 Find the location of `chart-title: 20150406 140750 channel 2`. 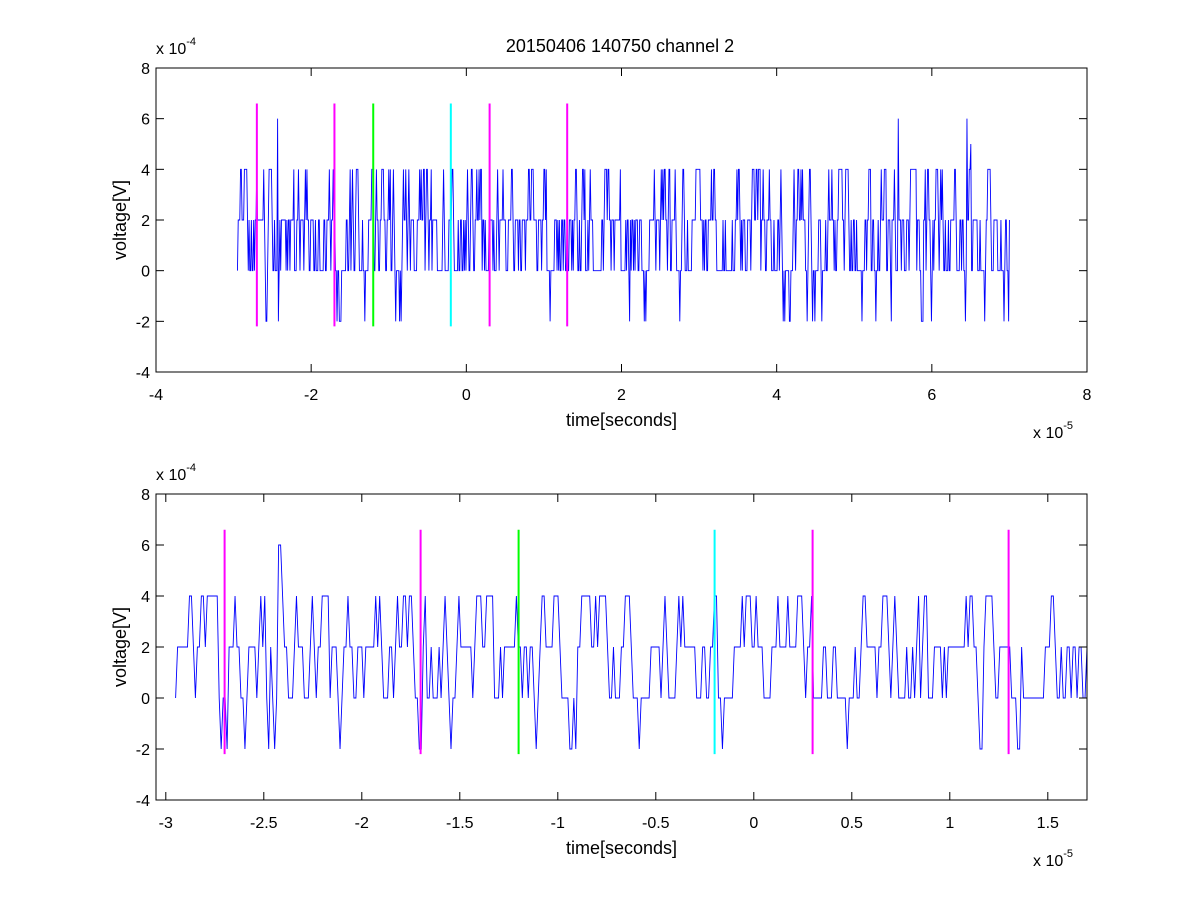

chart-title: 20150406 140750 channel 2 is located at coordinates (620, 46).